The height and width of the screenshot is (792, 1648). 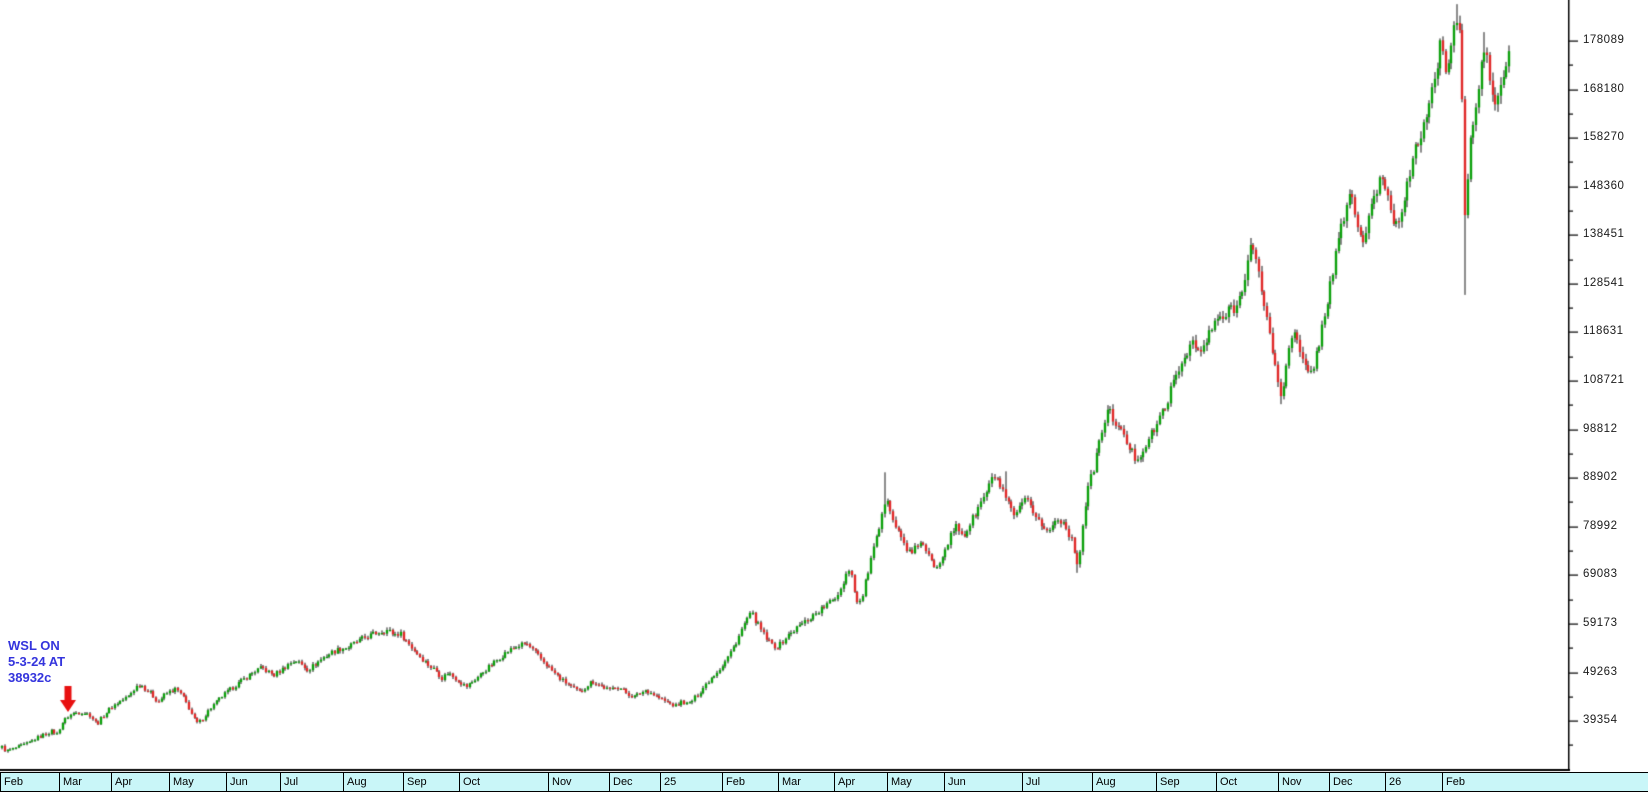 I want to click on trade-annotation-line3: 38932c, so click(x=30, y=677).